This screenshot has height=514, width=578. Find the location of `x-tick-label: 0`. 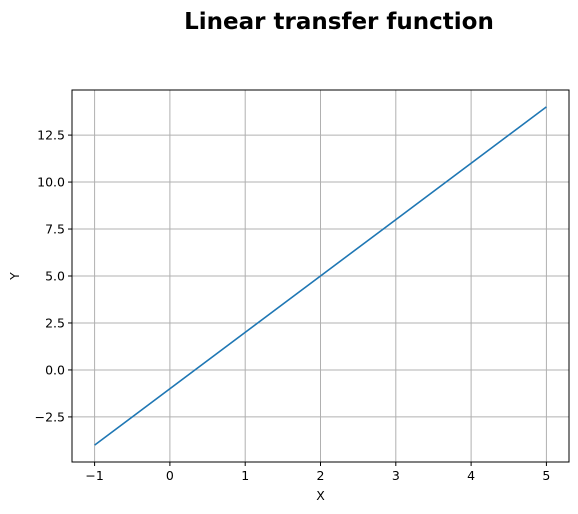

x-tick-label: 0 is located at coordinates (170, 475).